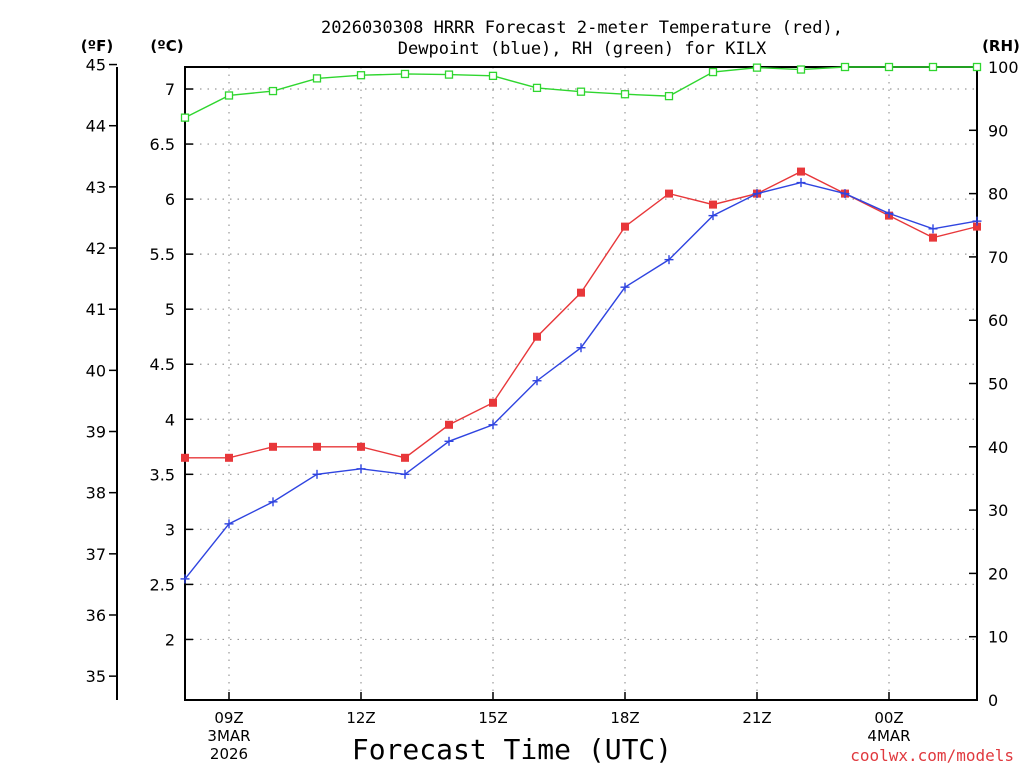 This screenshot has height=768, width=1024. What do you see at coordinates (932, 755) in the screenshot?
I see `credit-text: coolwx.com/models` at bounding box center [932, 755].